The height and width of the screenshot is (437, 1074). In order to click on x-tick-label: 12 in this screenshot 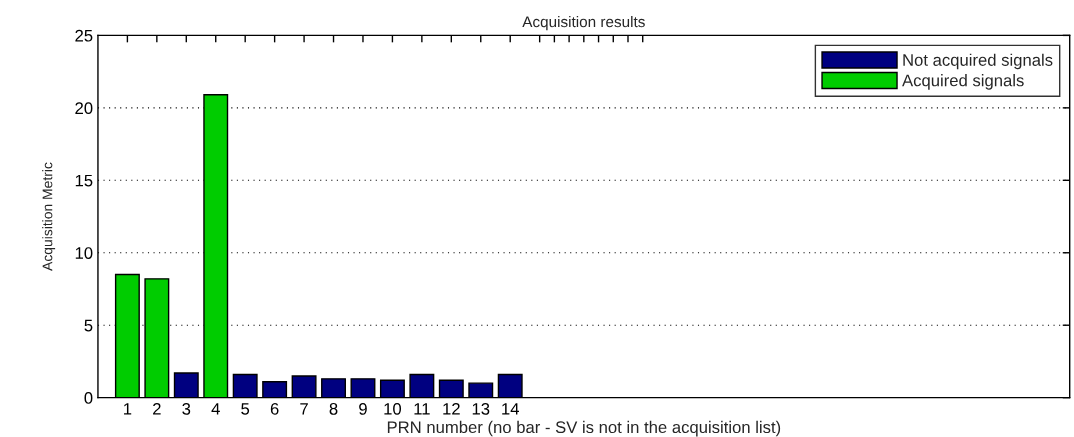, I will do `click(451, 408)`.